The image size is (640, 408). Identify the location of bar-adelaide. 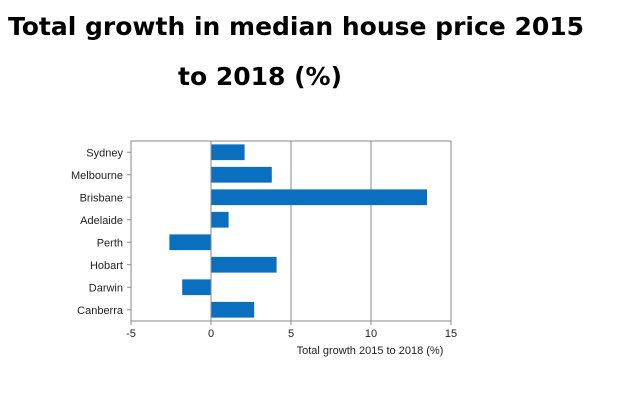
(220, 219).